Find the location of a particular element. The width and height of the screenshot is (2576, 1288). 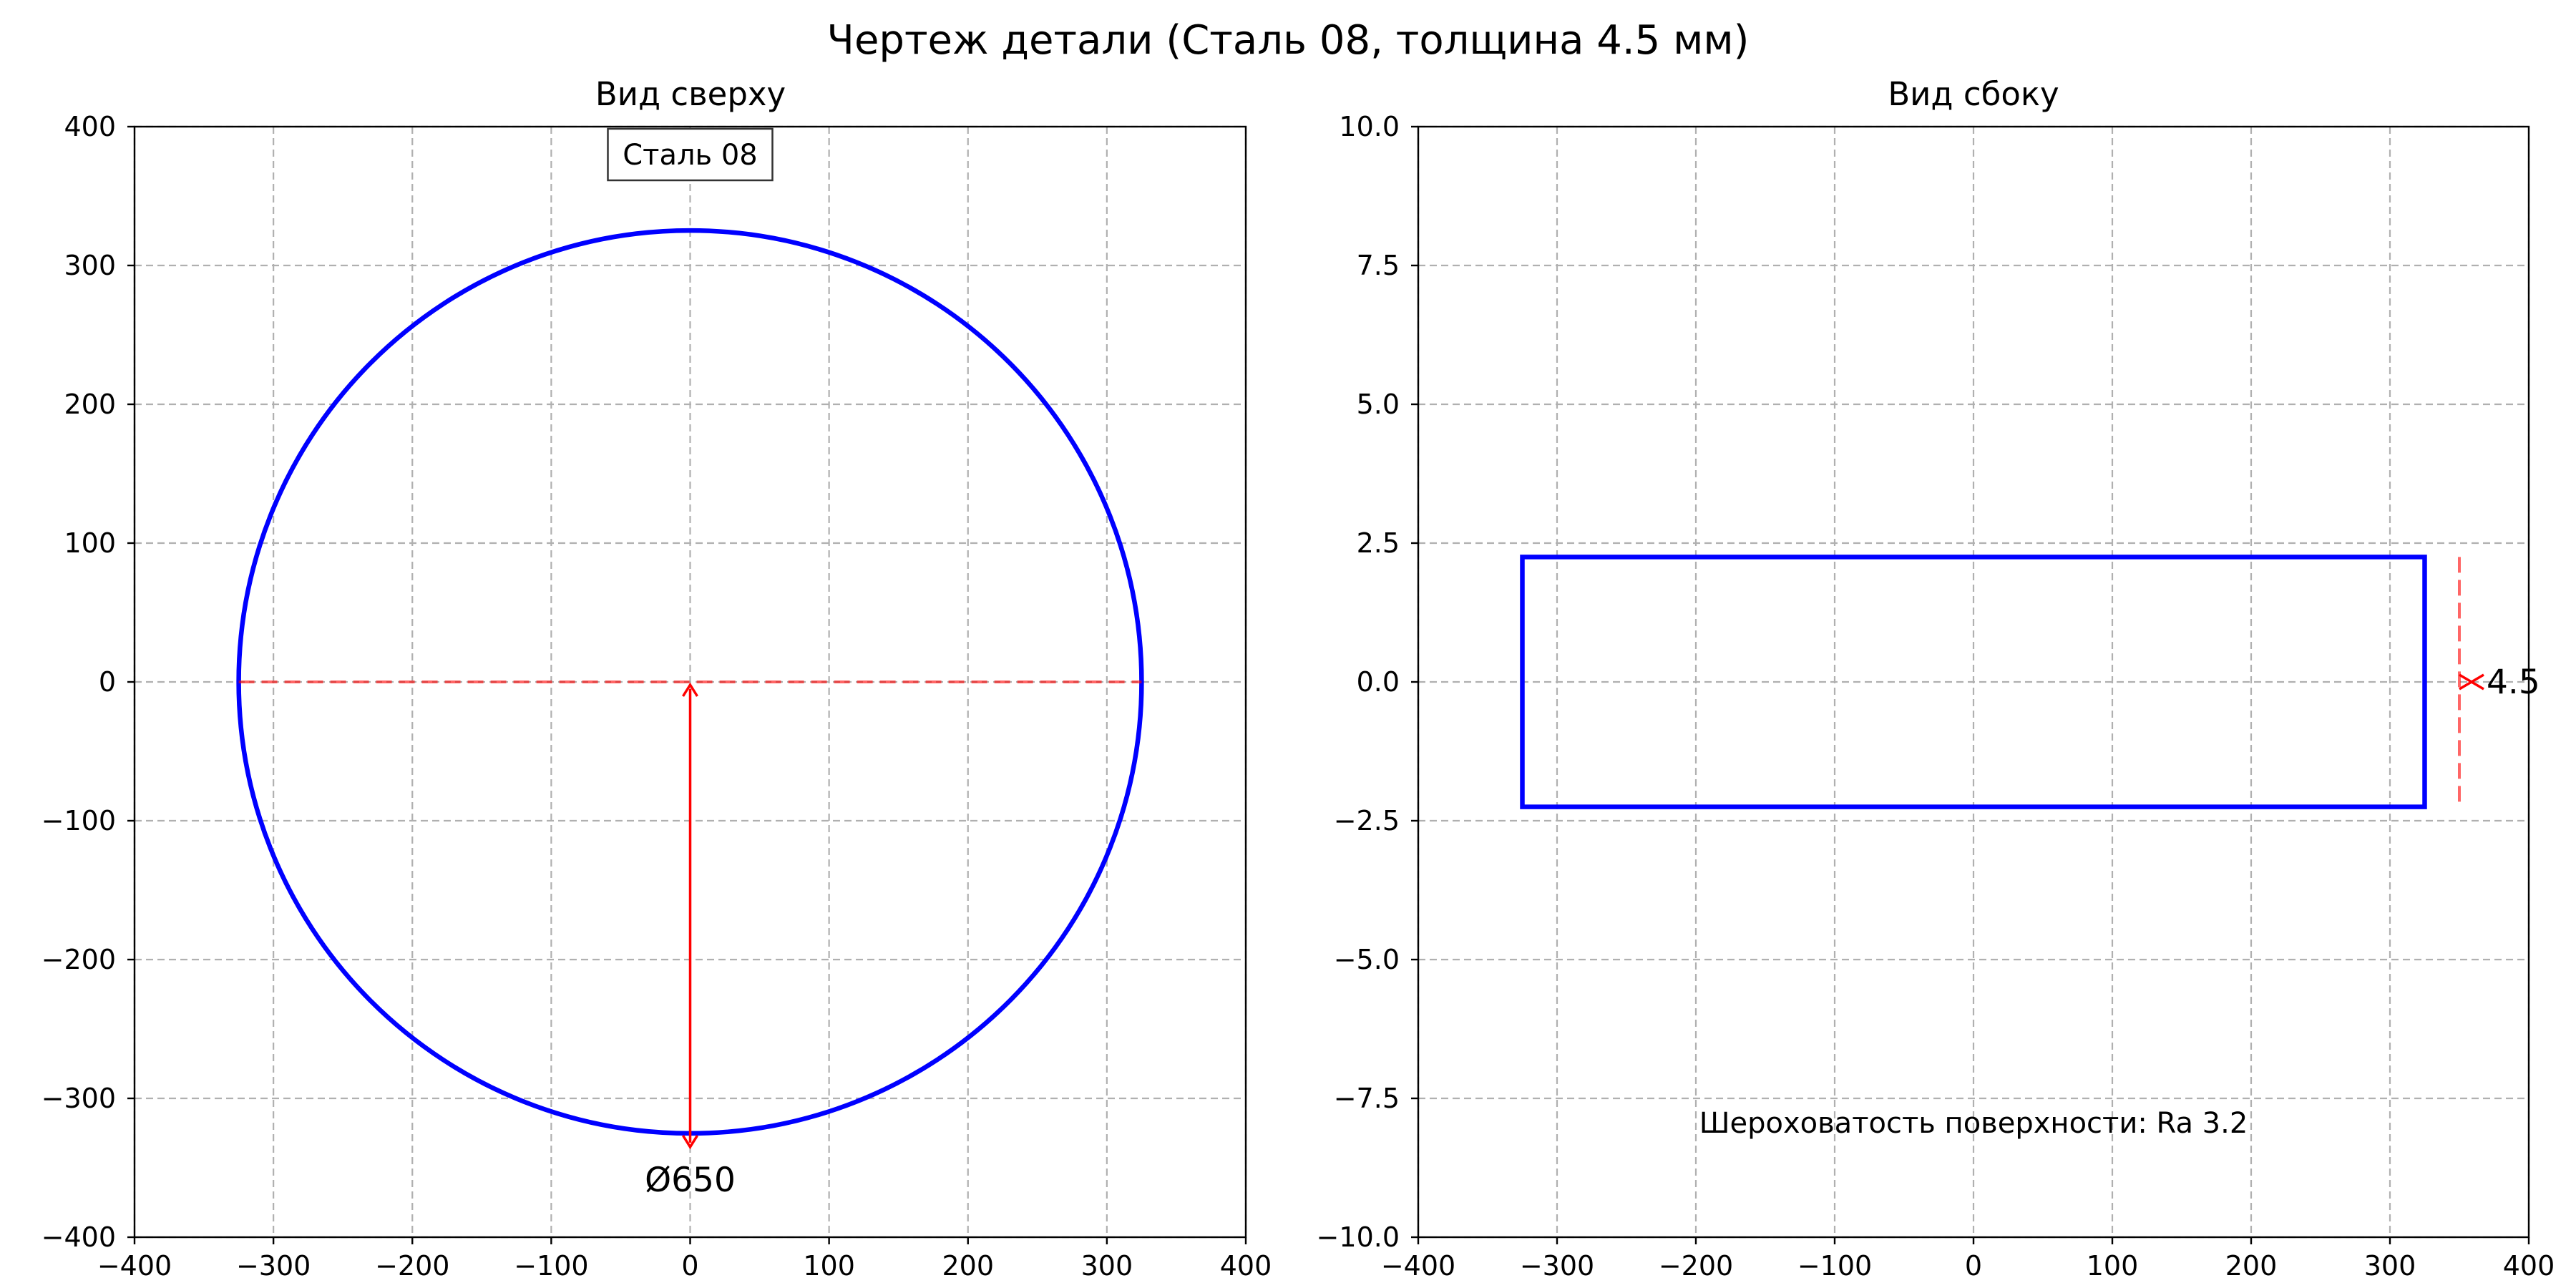

figure-title: Чертеж детали (Сталь 08, толщина 4.5 мм) is located at coordinates (1288, 40).